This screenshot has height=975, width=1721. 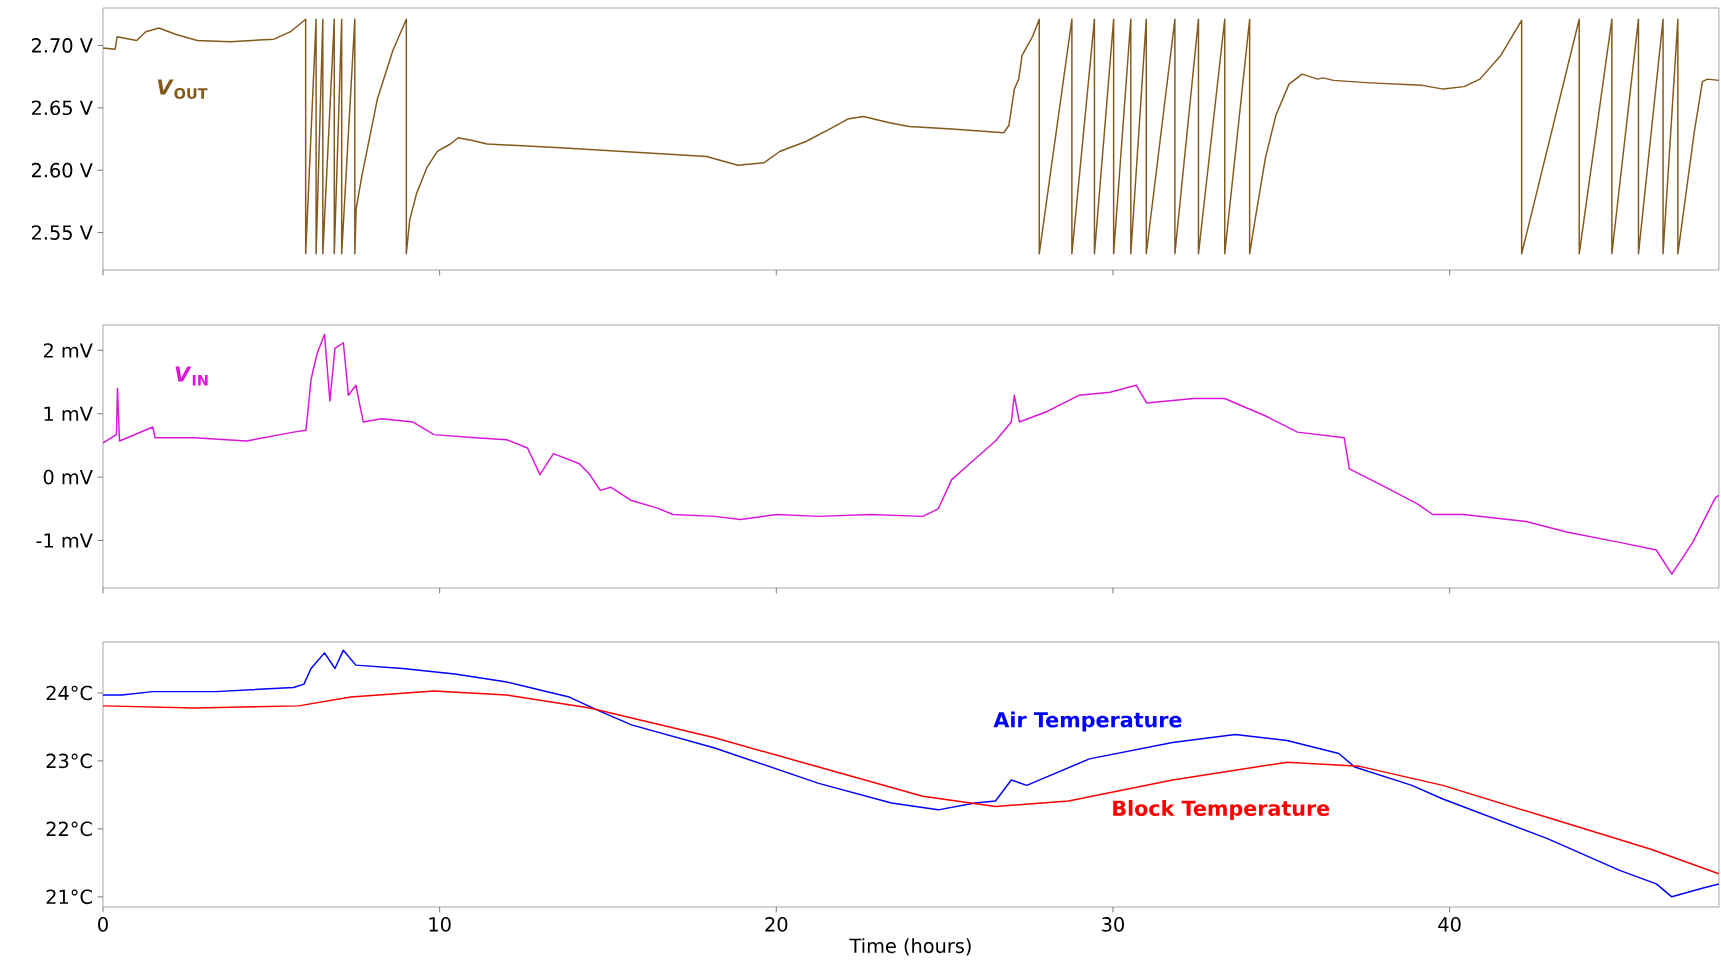 I want to click on y-tick-label: 21°C, so click(x=69, y=897).